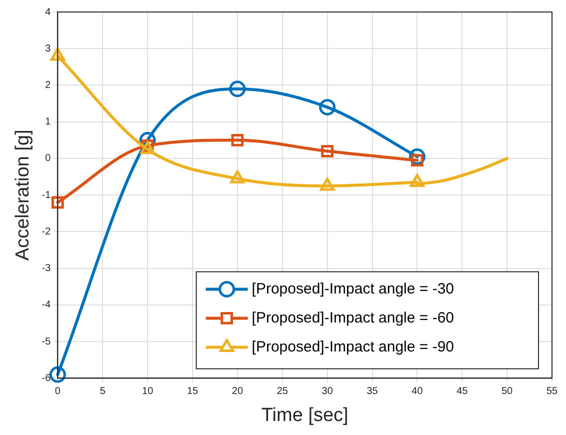  I want to click on x-axis-title: Time [sec], so click(304, 415).